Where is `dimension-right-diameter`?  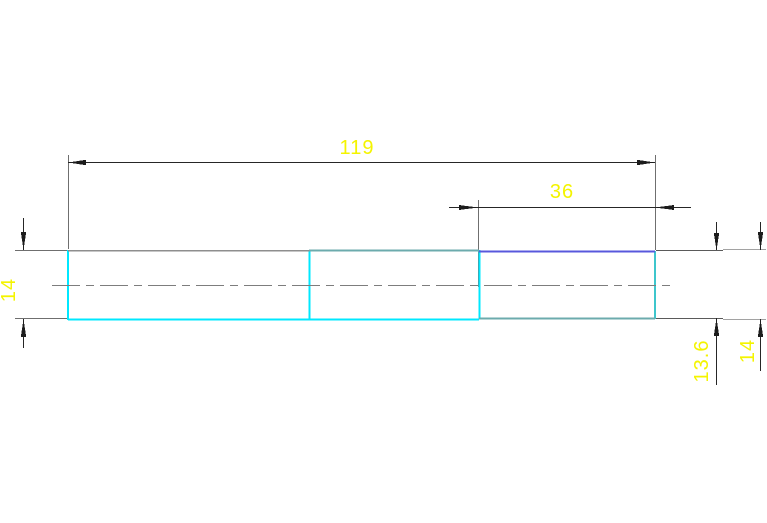
dimension-right-diameter is located at coordinates (760, 296).